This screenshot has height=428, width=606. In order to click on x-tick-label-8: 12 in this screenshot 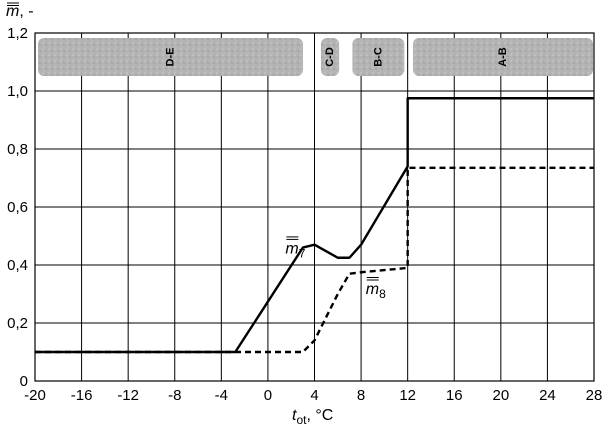, I will do `click(407, 395)`.